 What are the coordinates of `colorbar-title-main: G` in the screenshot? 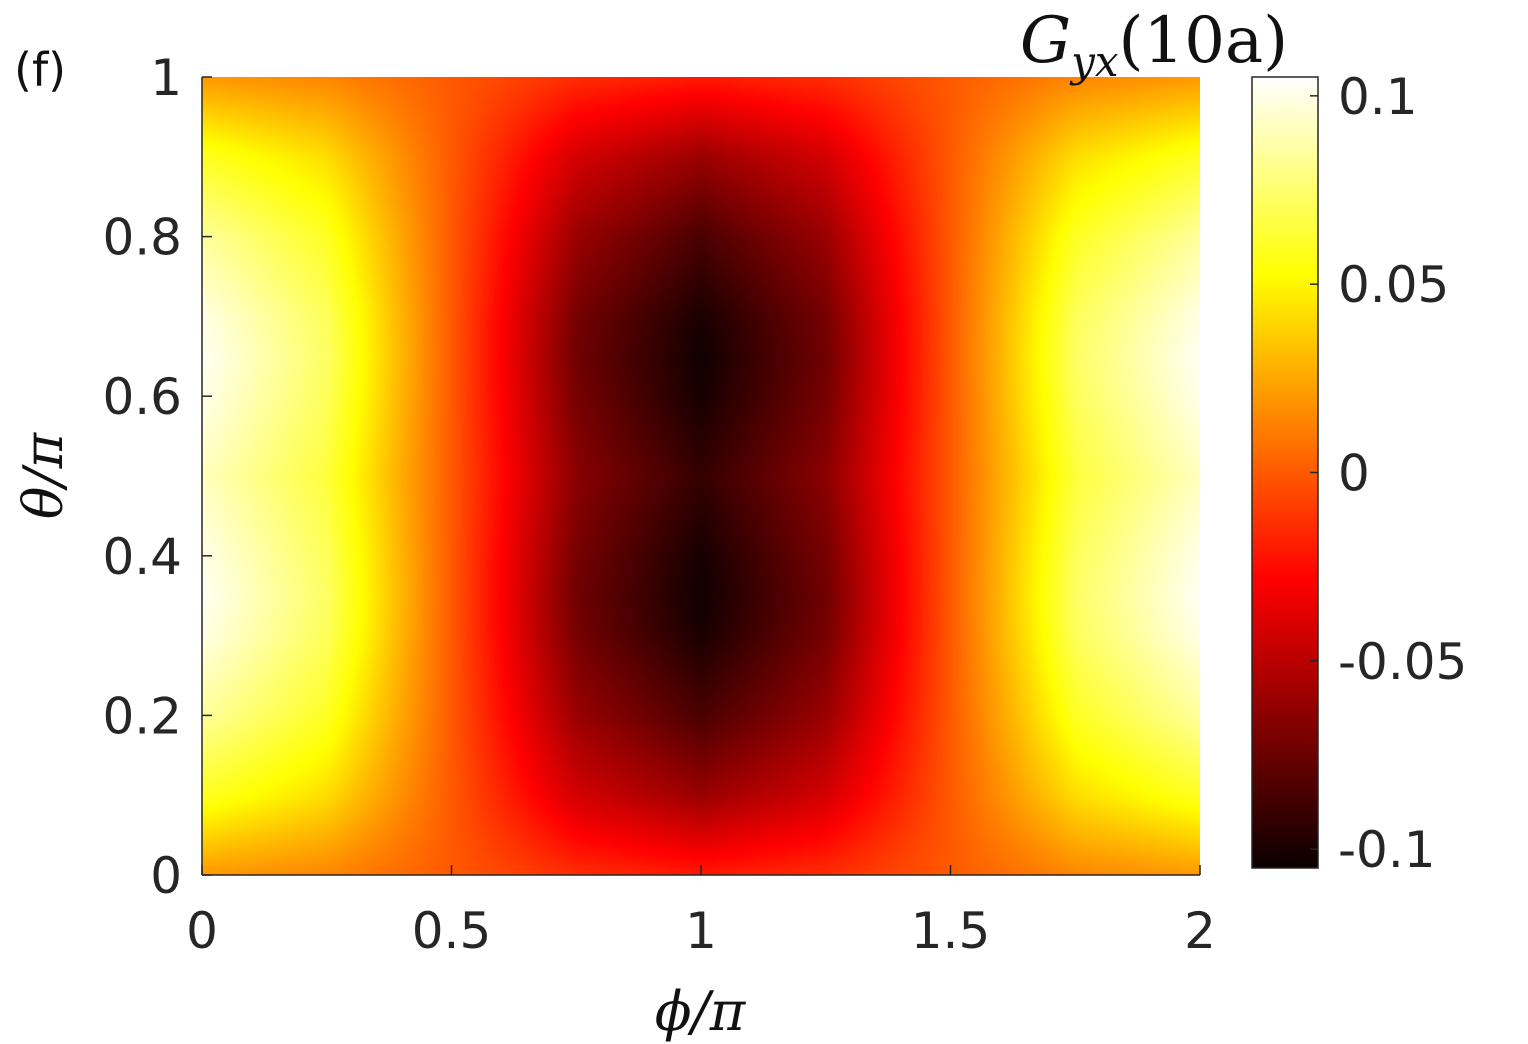 It's located at (1045, 41).